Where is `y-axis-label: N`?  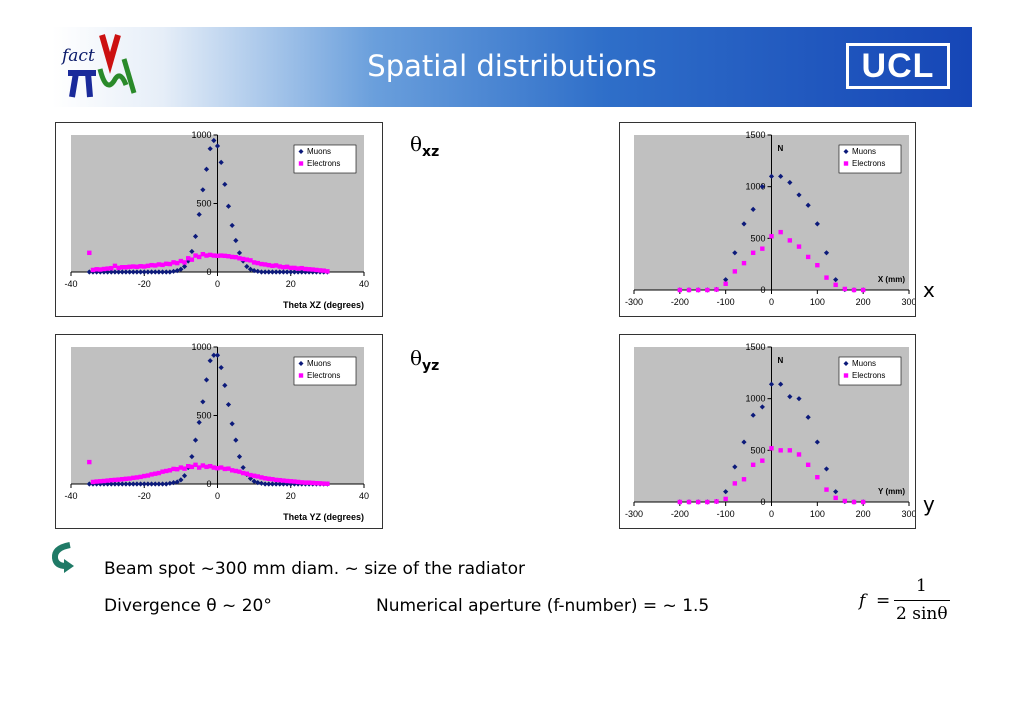
y-axis-label: N is located at coordinates (781, 148).